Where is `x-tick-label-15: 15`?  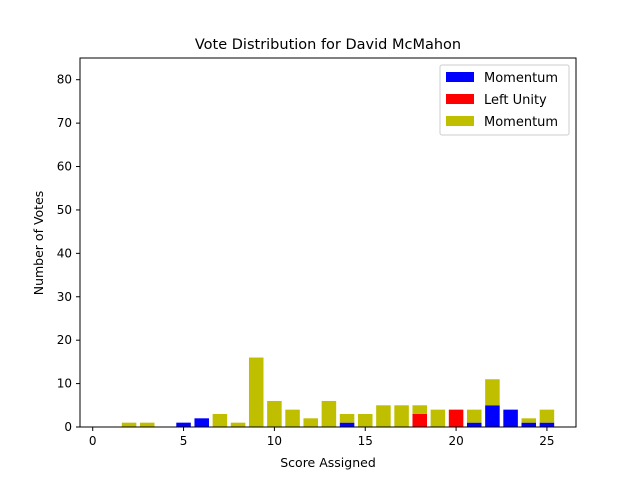 x-tick-label-15: 15 is located at coordinates (365, 441).